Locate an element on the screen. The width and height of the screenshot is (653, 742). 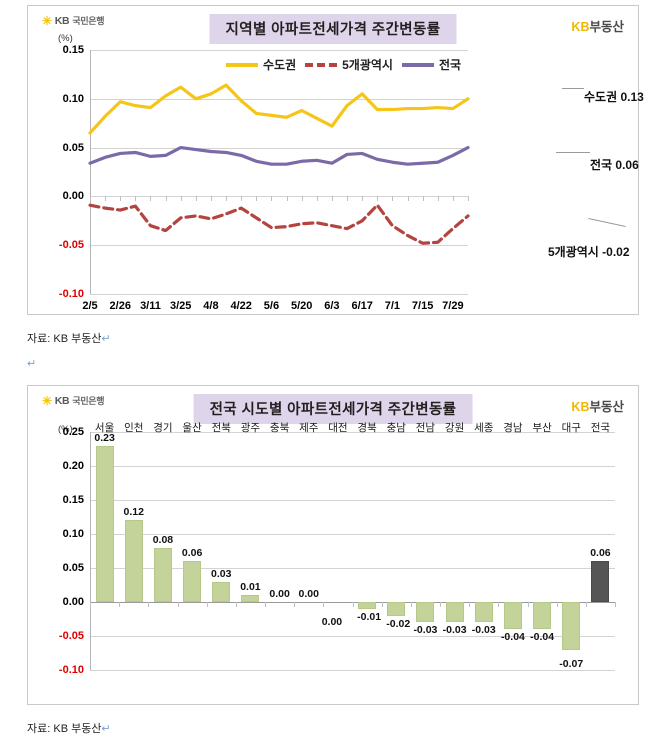
kb-realestate-brand: KB부동산 is located at coordinates (597, 25).